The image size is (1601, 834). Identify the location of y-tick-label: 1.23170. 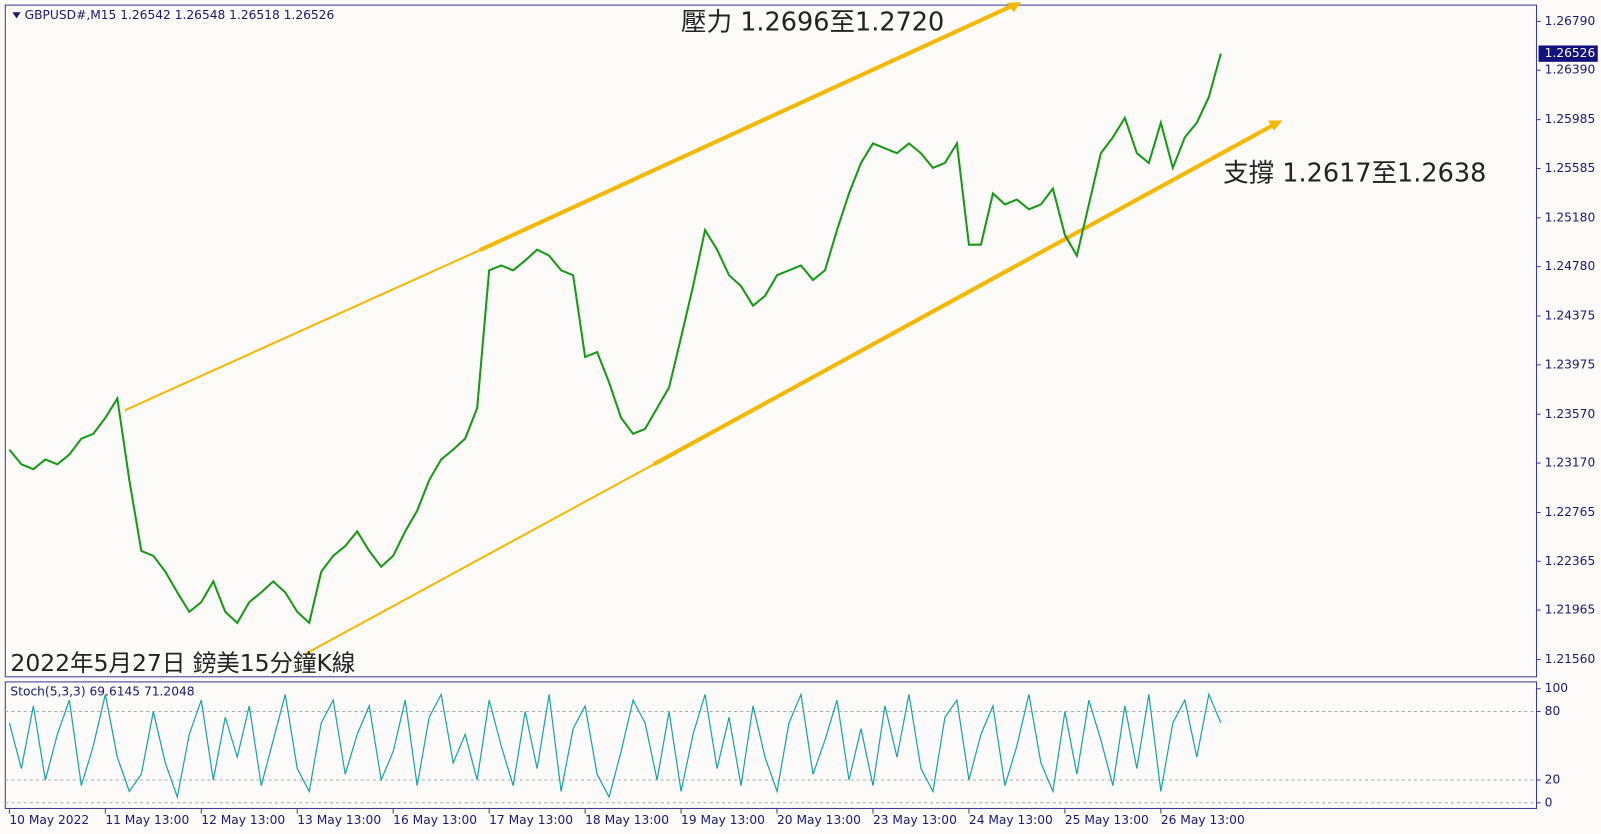
(1570, 463).